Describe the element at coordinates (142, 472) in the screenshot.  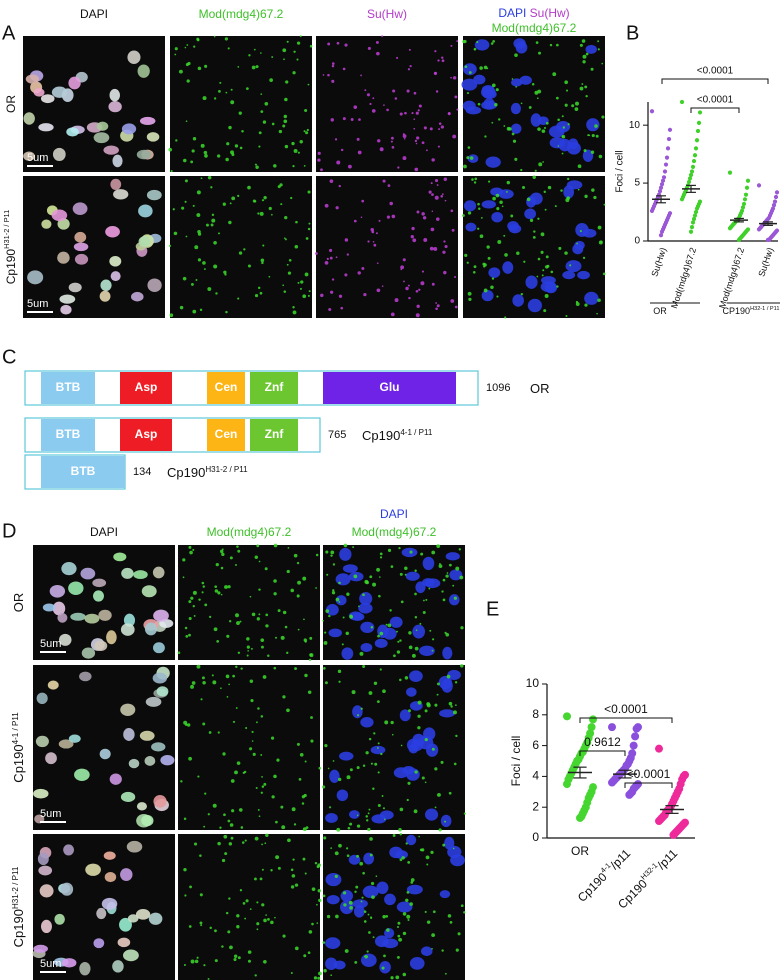
I see `protein-length: 134` at that location.